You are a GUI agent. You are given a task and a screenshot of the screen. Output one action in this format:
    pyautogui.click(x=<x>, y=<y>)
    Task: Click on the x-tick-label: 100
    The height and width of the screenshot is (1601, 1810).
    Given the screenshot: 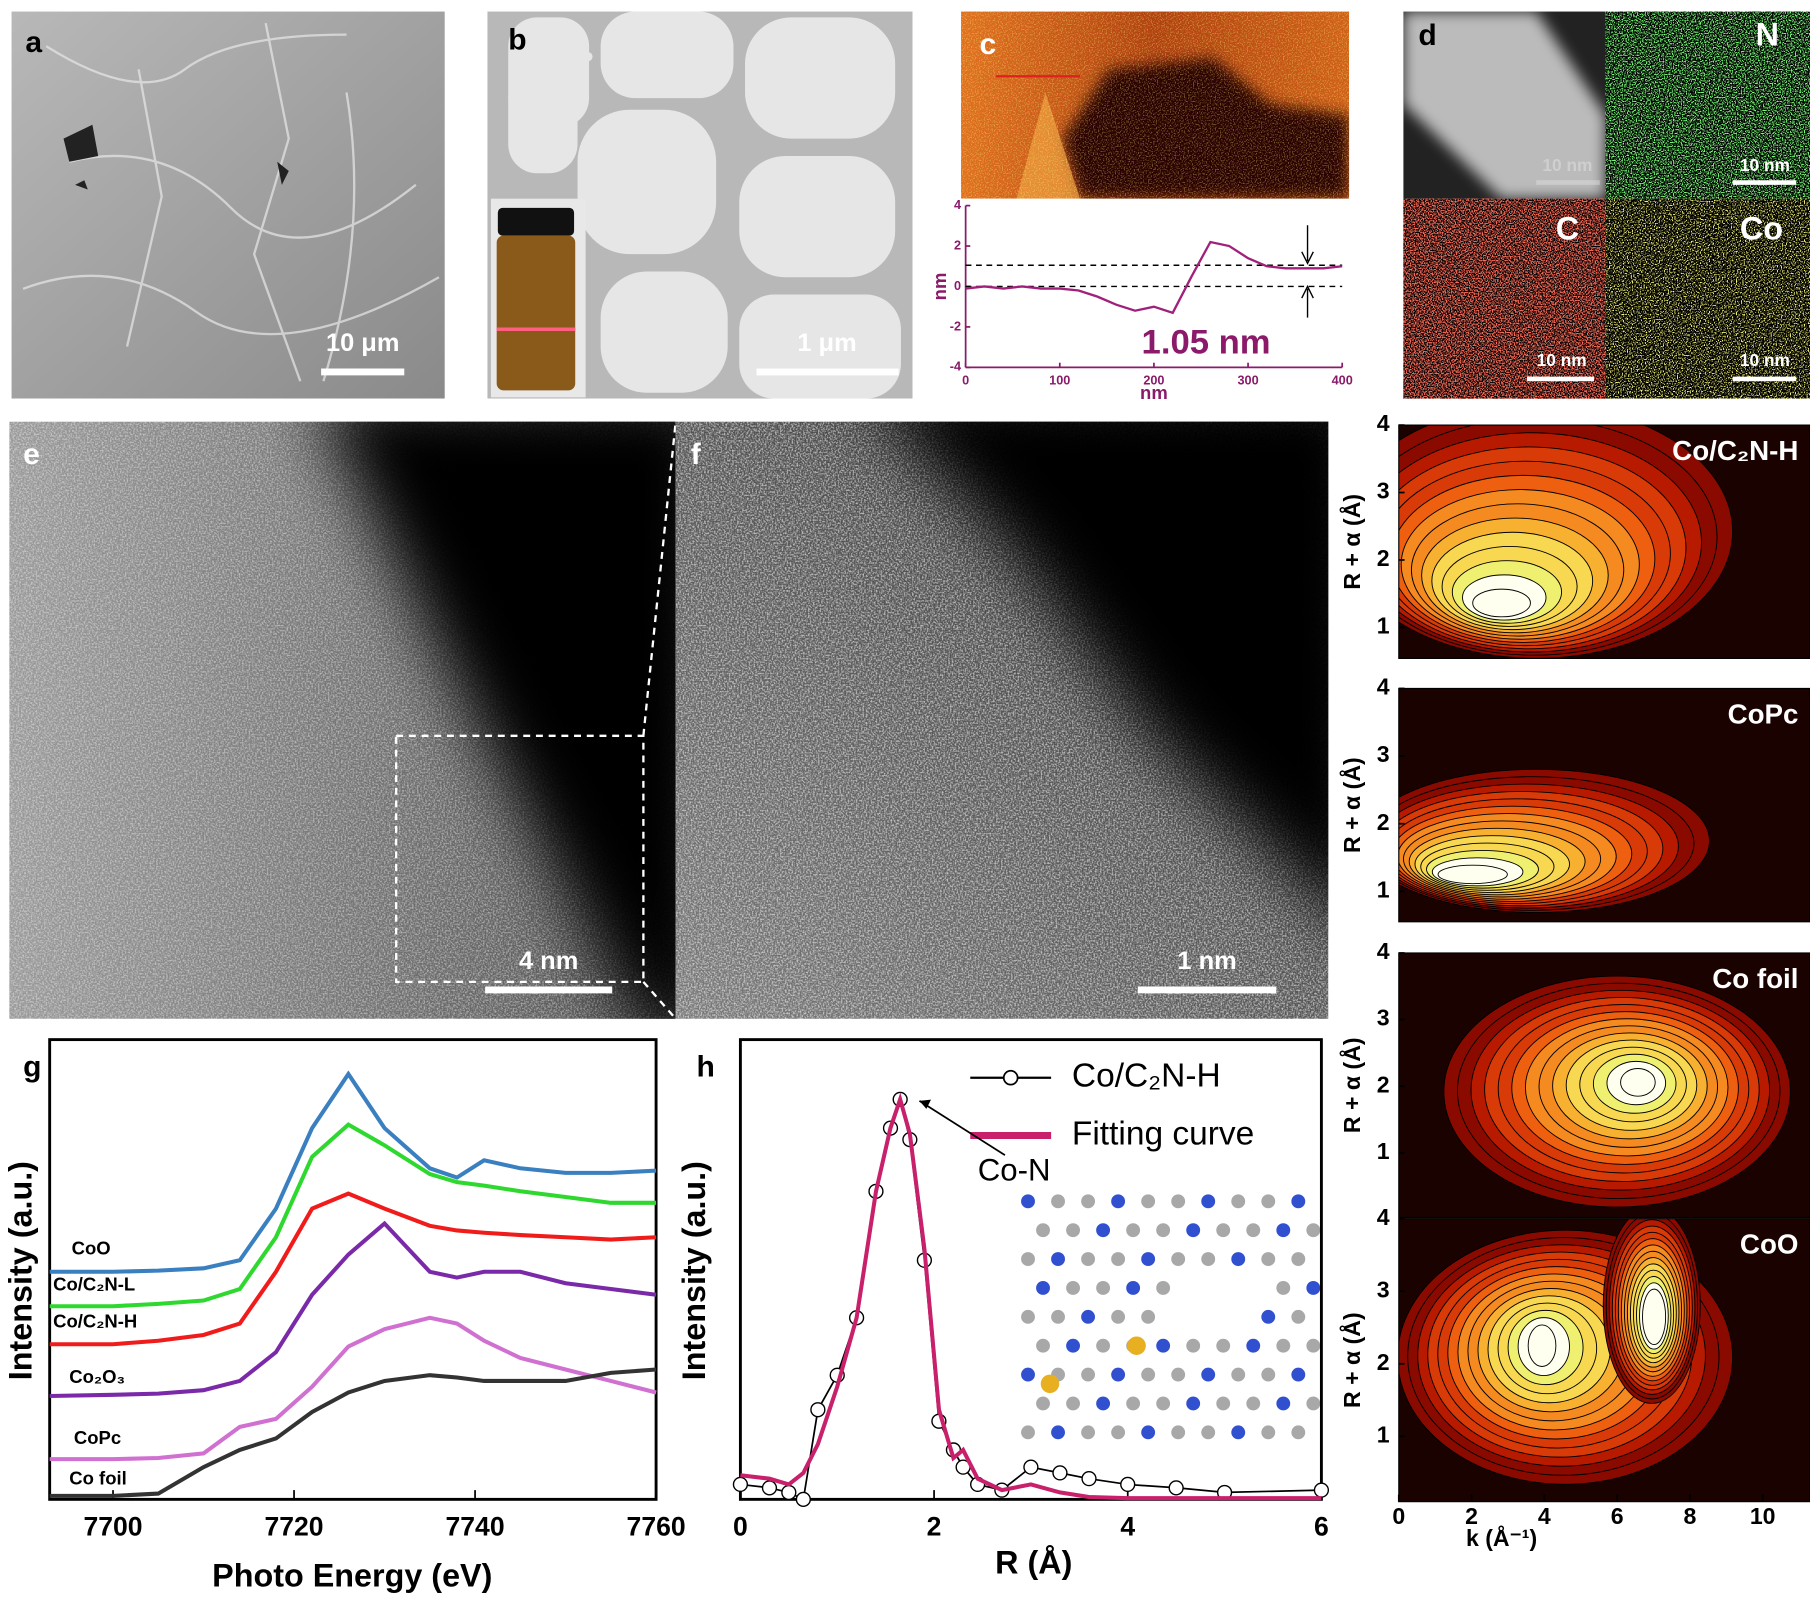 What is the action you would take?
    pyautogui.click(x=1059, y=381)
    